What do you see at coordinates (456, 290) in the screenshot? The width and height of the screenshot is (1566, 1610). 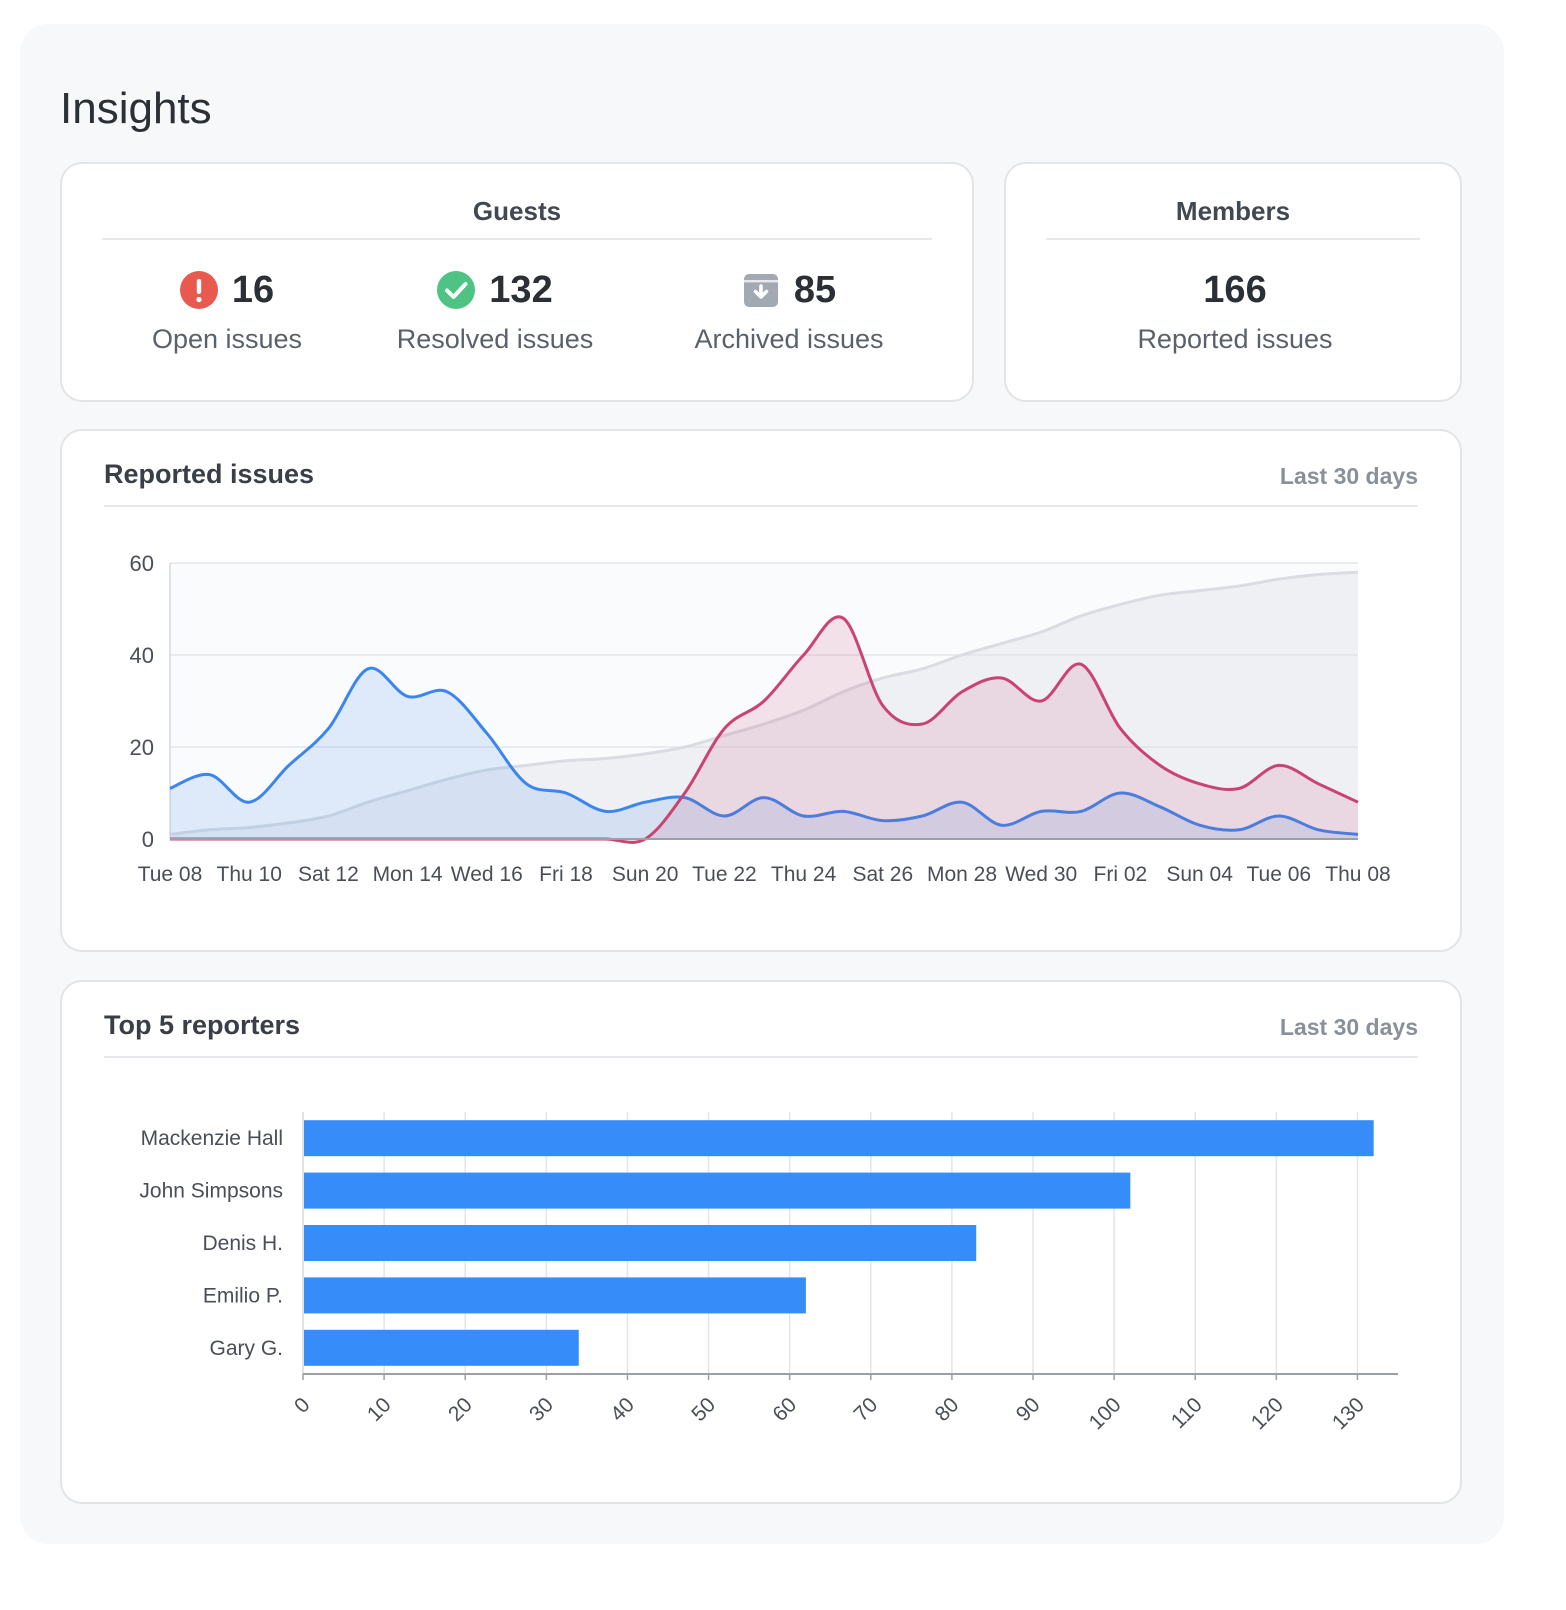 I see `check-circle-icon` at bounding box center [456, 290].